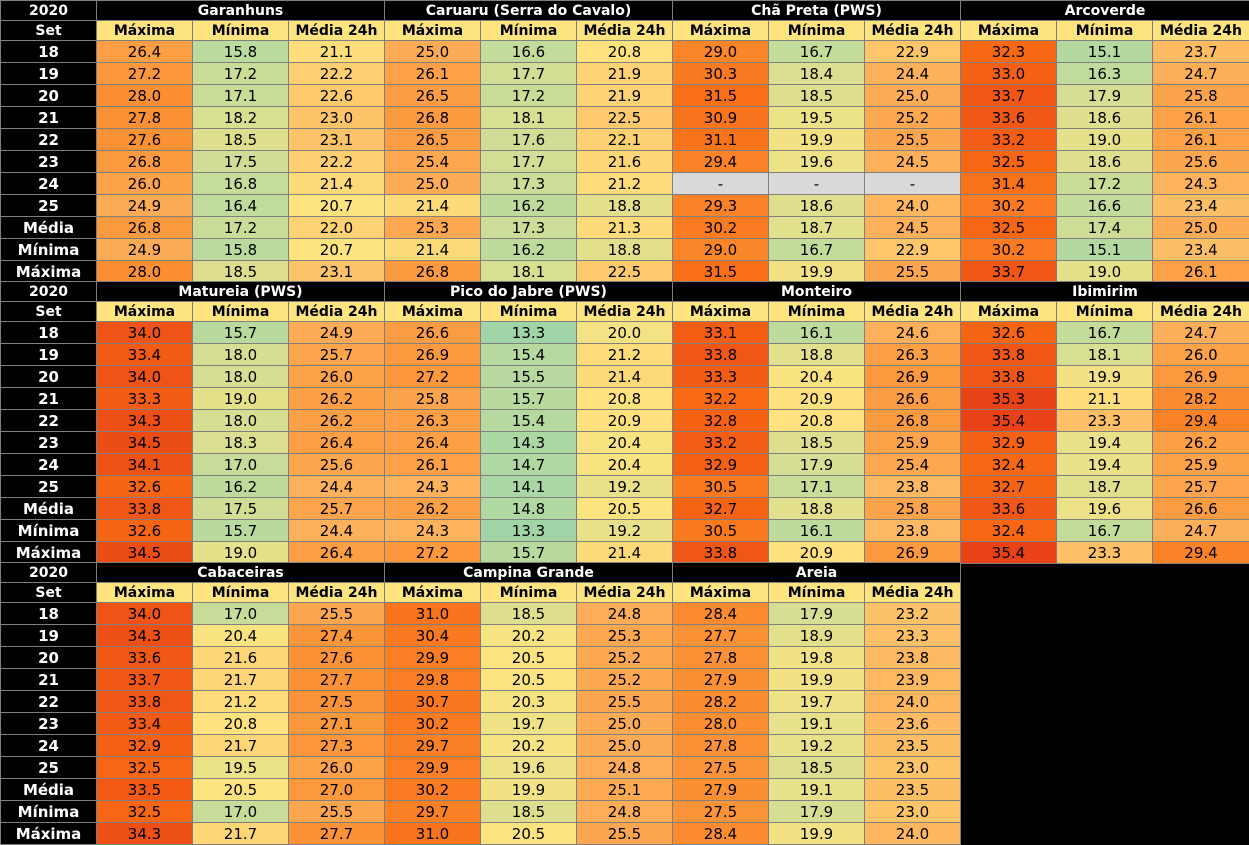  What do you see at coordinates (912, 73) in the screenshot?
I see `data-cell: 24.4` at bounding box center [912, 73].